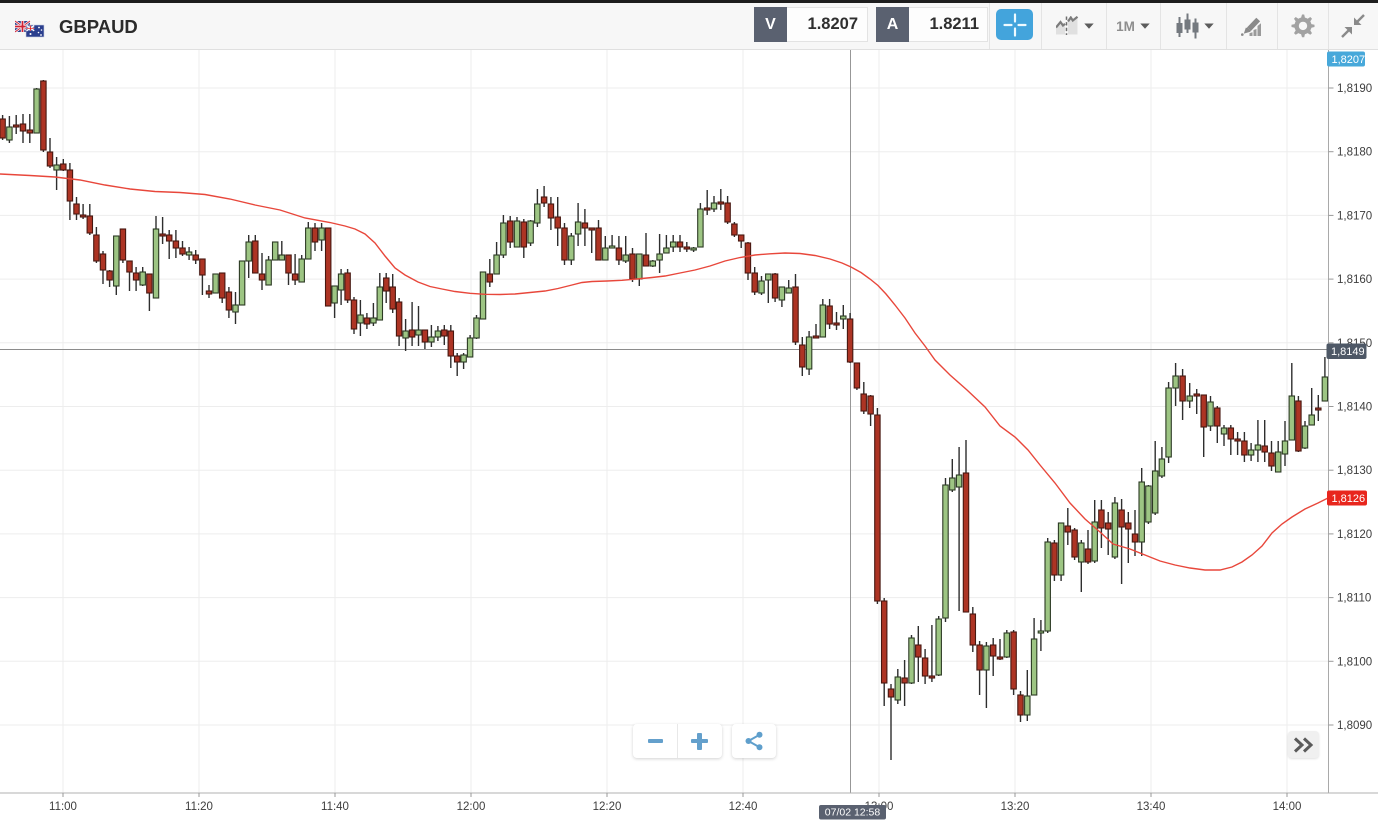 This screenshot has height=822, width=1378. What do you see at coordinates (1354, 153) in the screenshot?
I see `svg-text: 1,8180` at bounding box center [1354, 153].